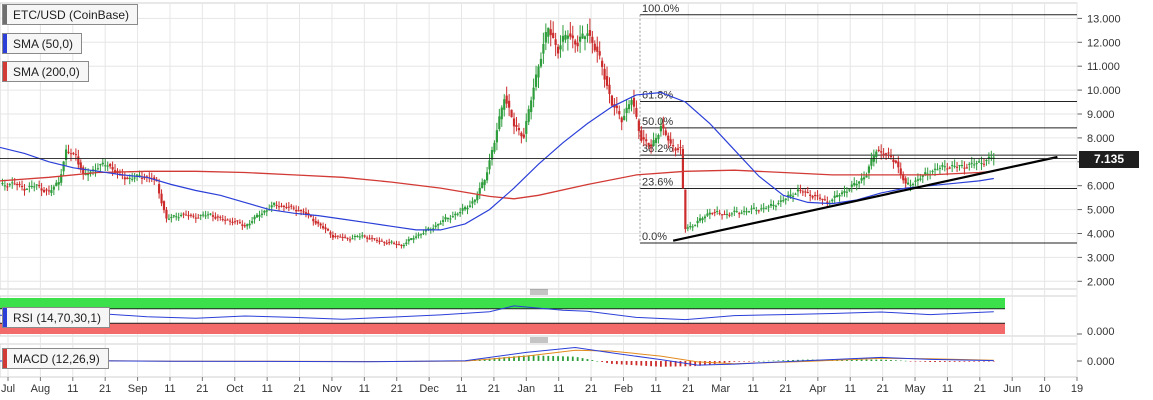 The width and height of the screenshot is (1153, 400). Describe the element at coordinates (70, 14) in the screenshot. I see `legend-etc-usd: ETC/USD (CoinBase)` at that location.